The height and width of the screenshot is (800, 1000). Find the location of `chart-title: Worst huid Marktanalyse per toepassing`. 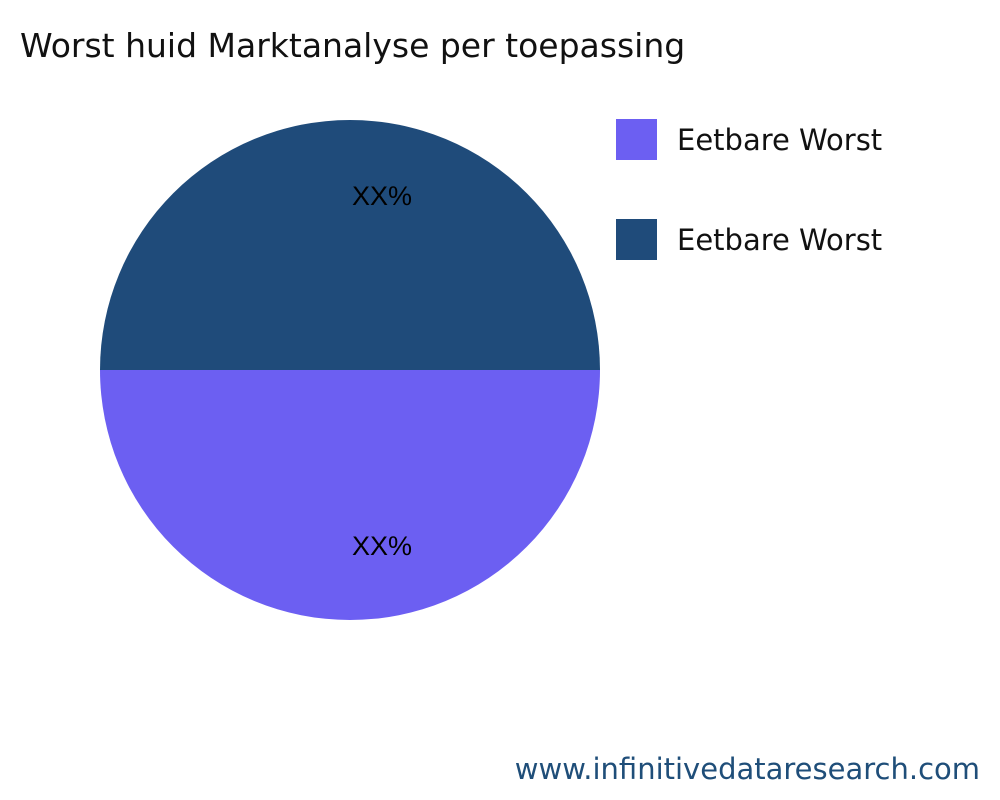

chart-title: Worst huid Marktanalyse per toepassing is located at coordinates (353, 45).